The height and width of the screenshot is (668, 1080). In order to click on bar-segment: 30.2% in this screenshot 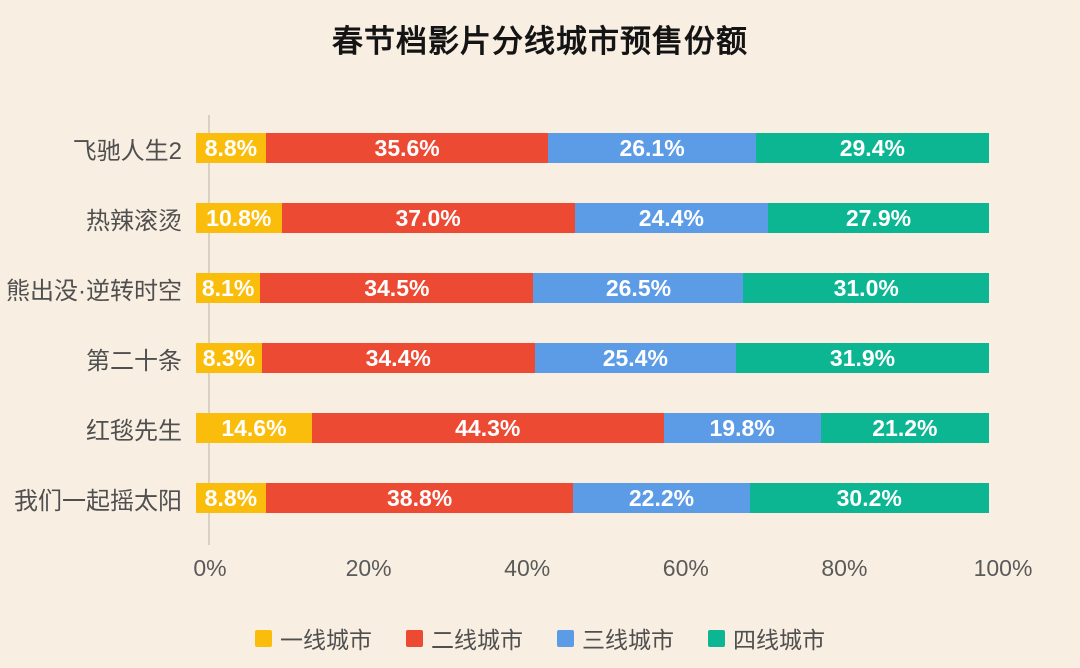, I will do `click(869, 498)`.